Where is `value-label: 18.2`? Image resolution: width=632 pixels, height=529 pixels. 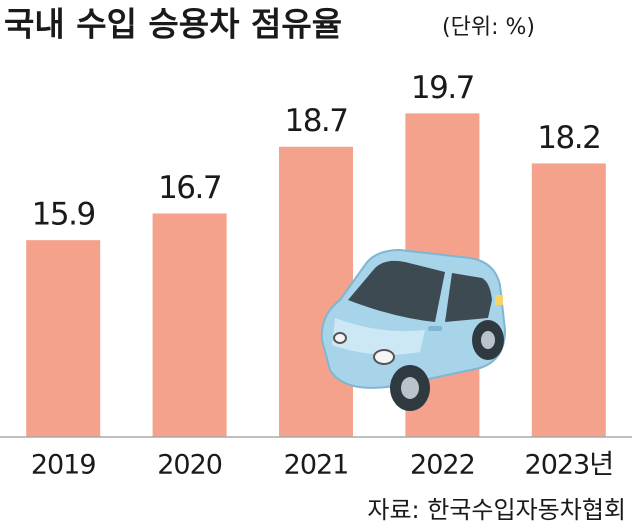
value-label: 18.2 is located at coordinates (568, 138).